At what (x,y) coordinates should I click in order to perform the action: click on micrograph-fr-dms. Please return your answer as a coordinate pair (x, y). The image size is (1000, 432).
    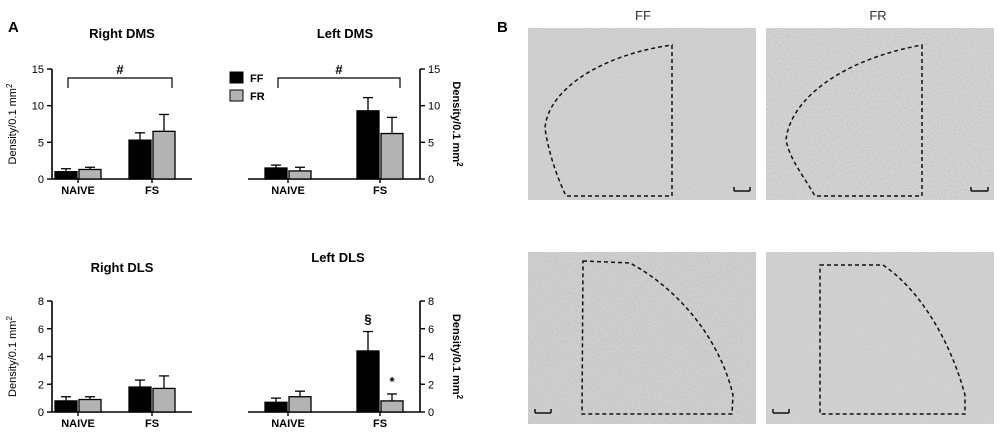
    Looking at the image, I should click on (880, 114).